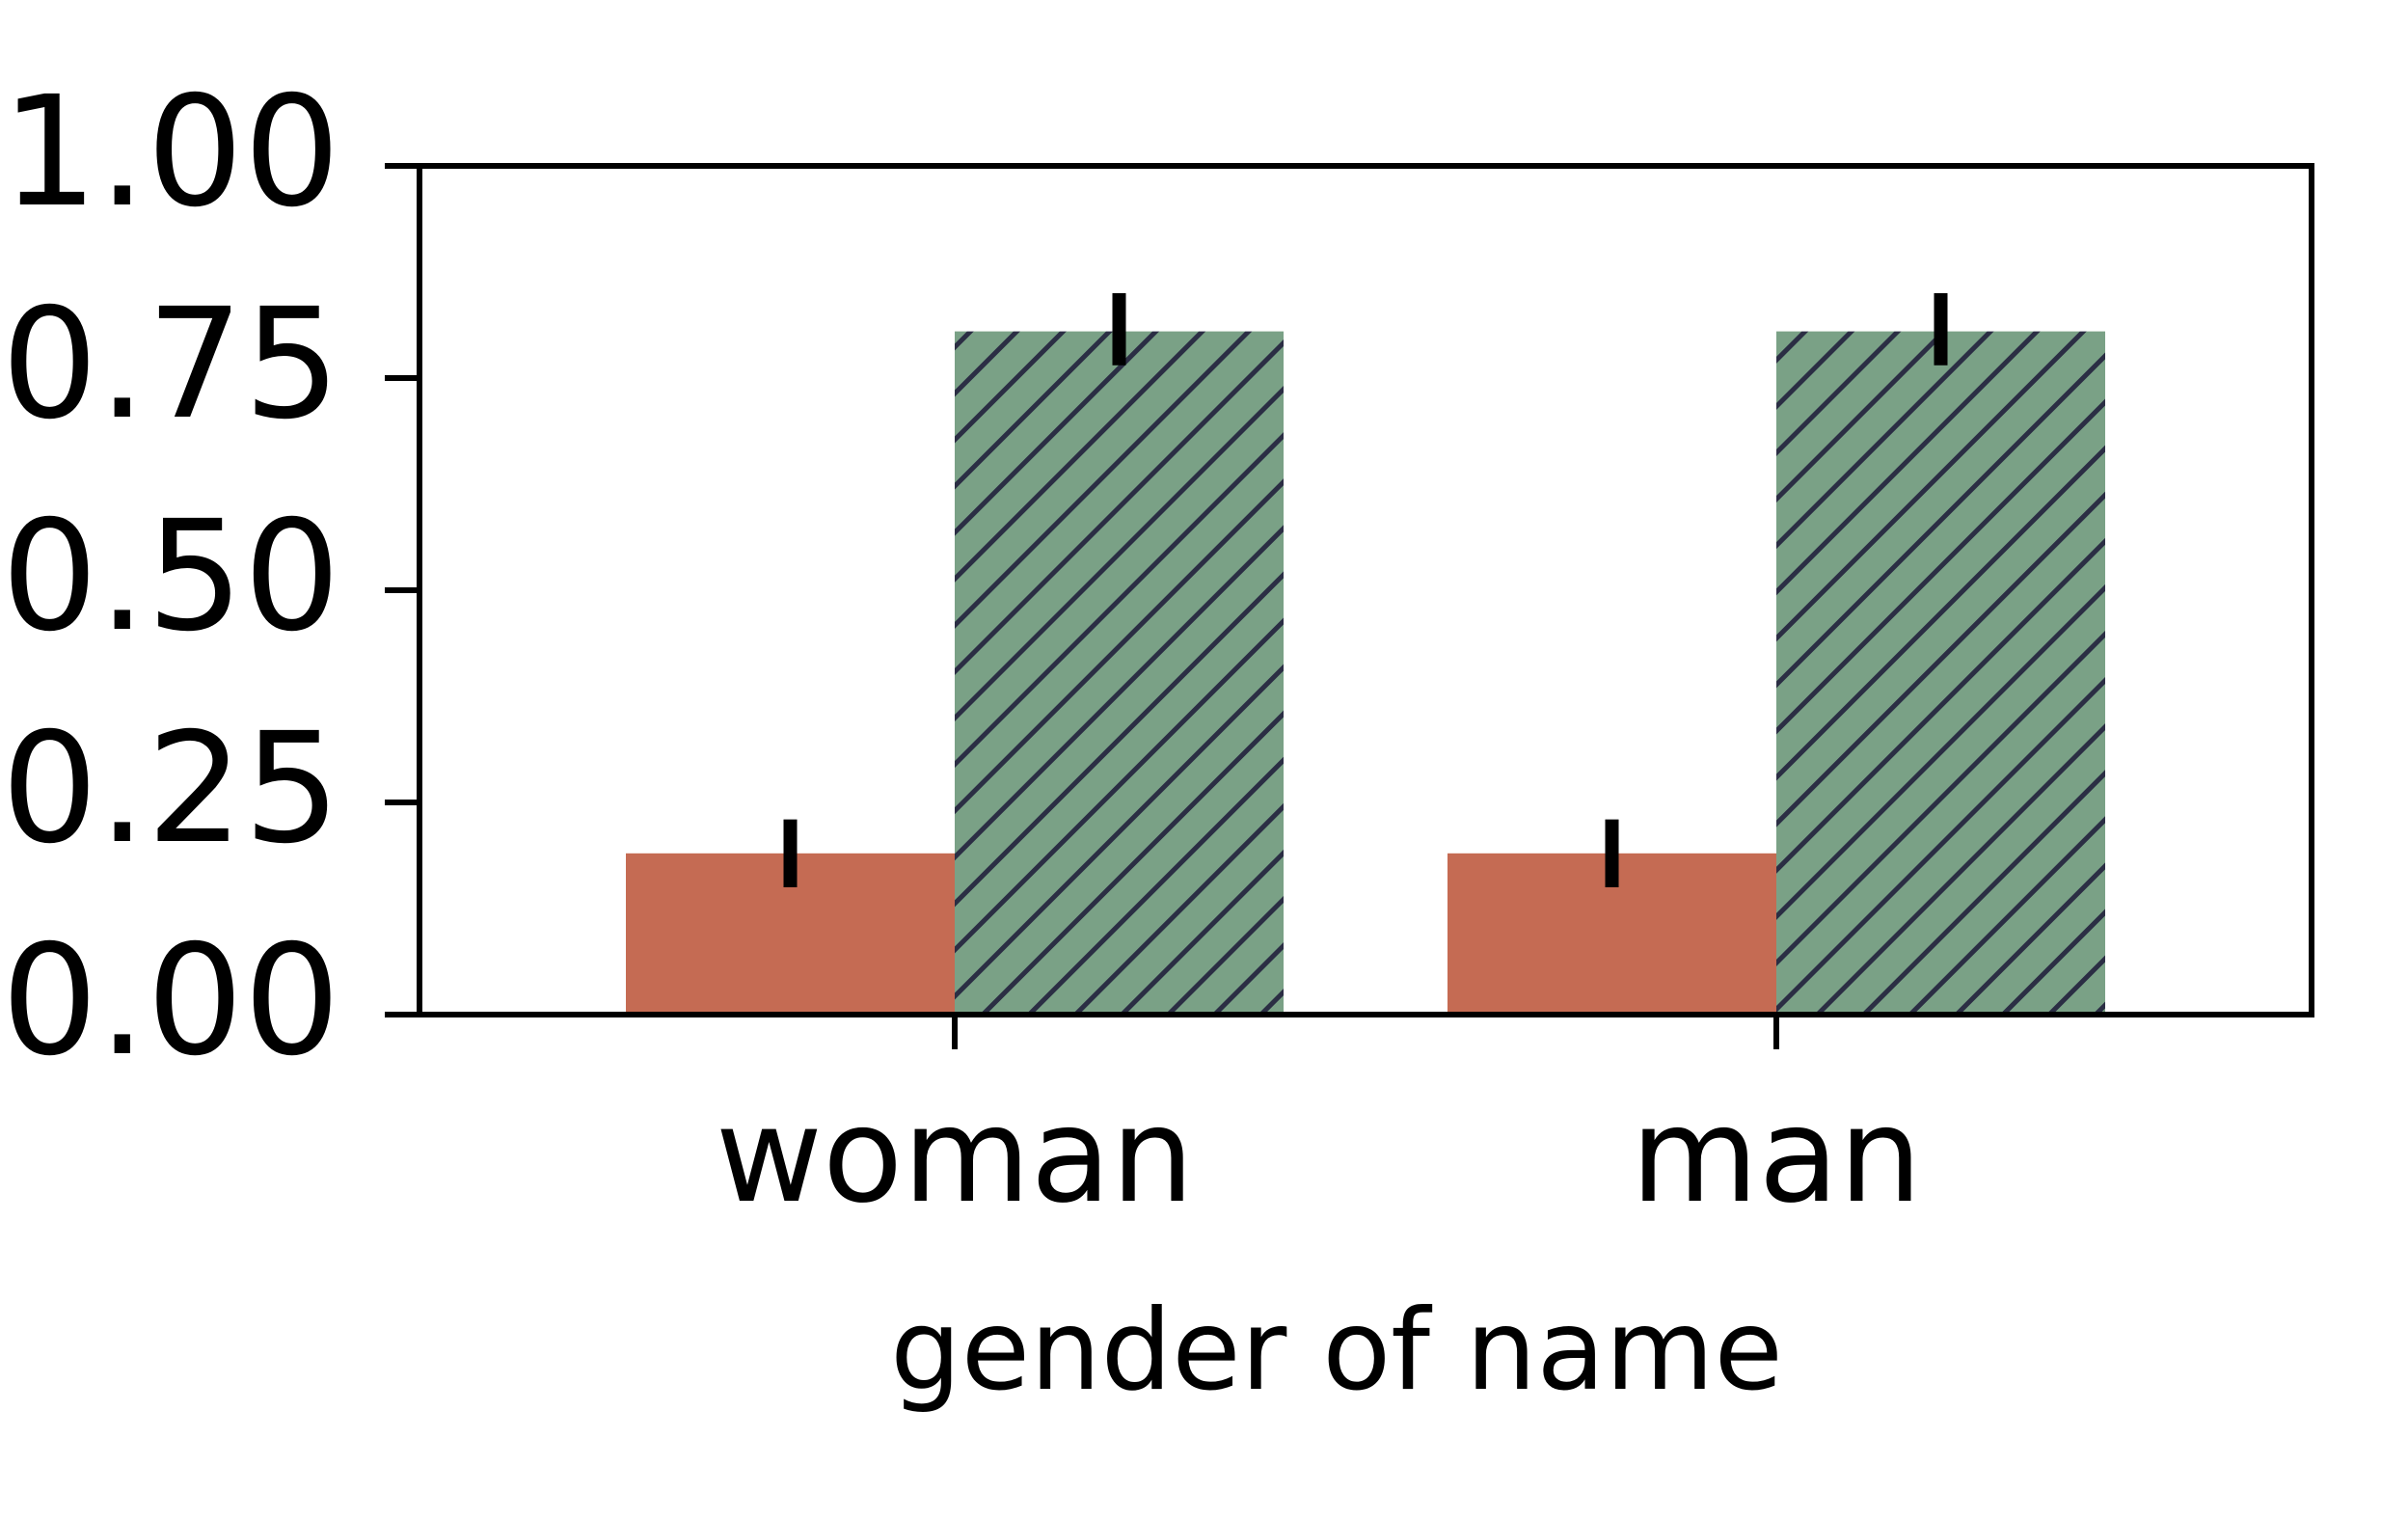 The image size is (2408, 1519). I want to click on y-axis: 0.00 0.25 0.50 0.75 1.00, so click(210, 577).